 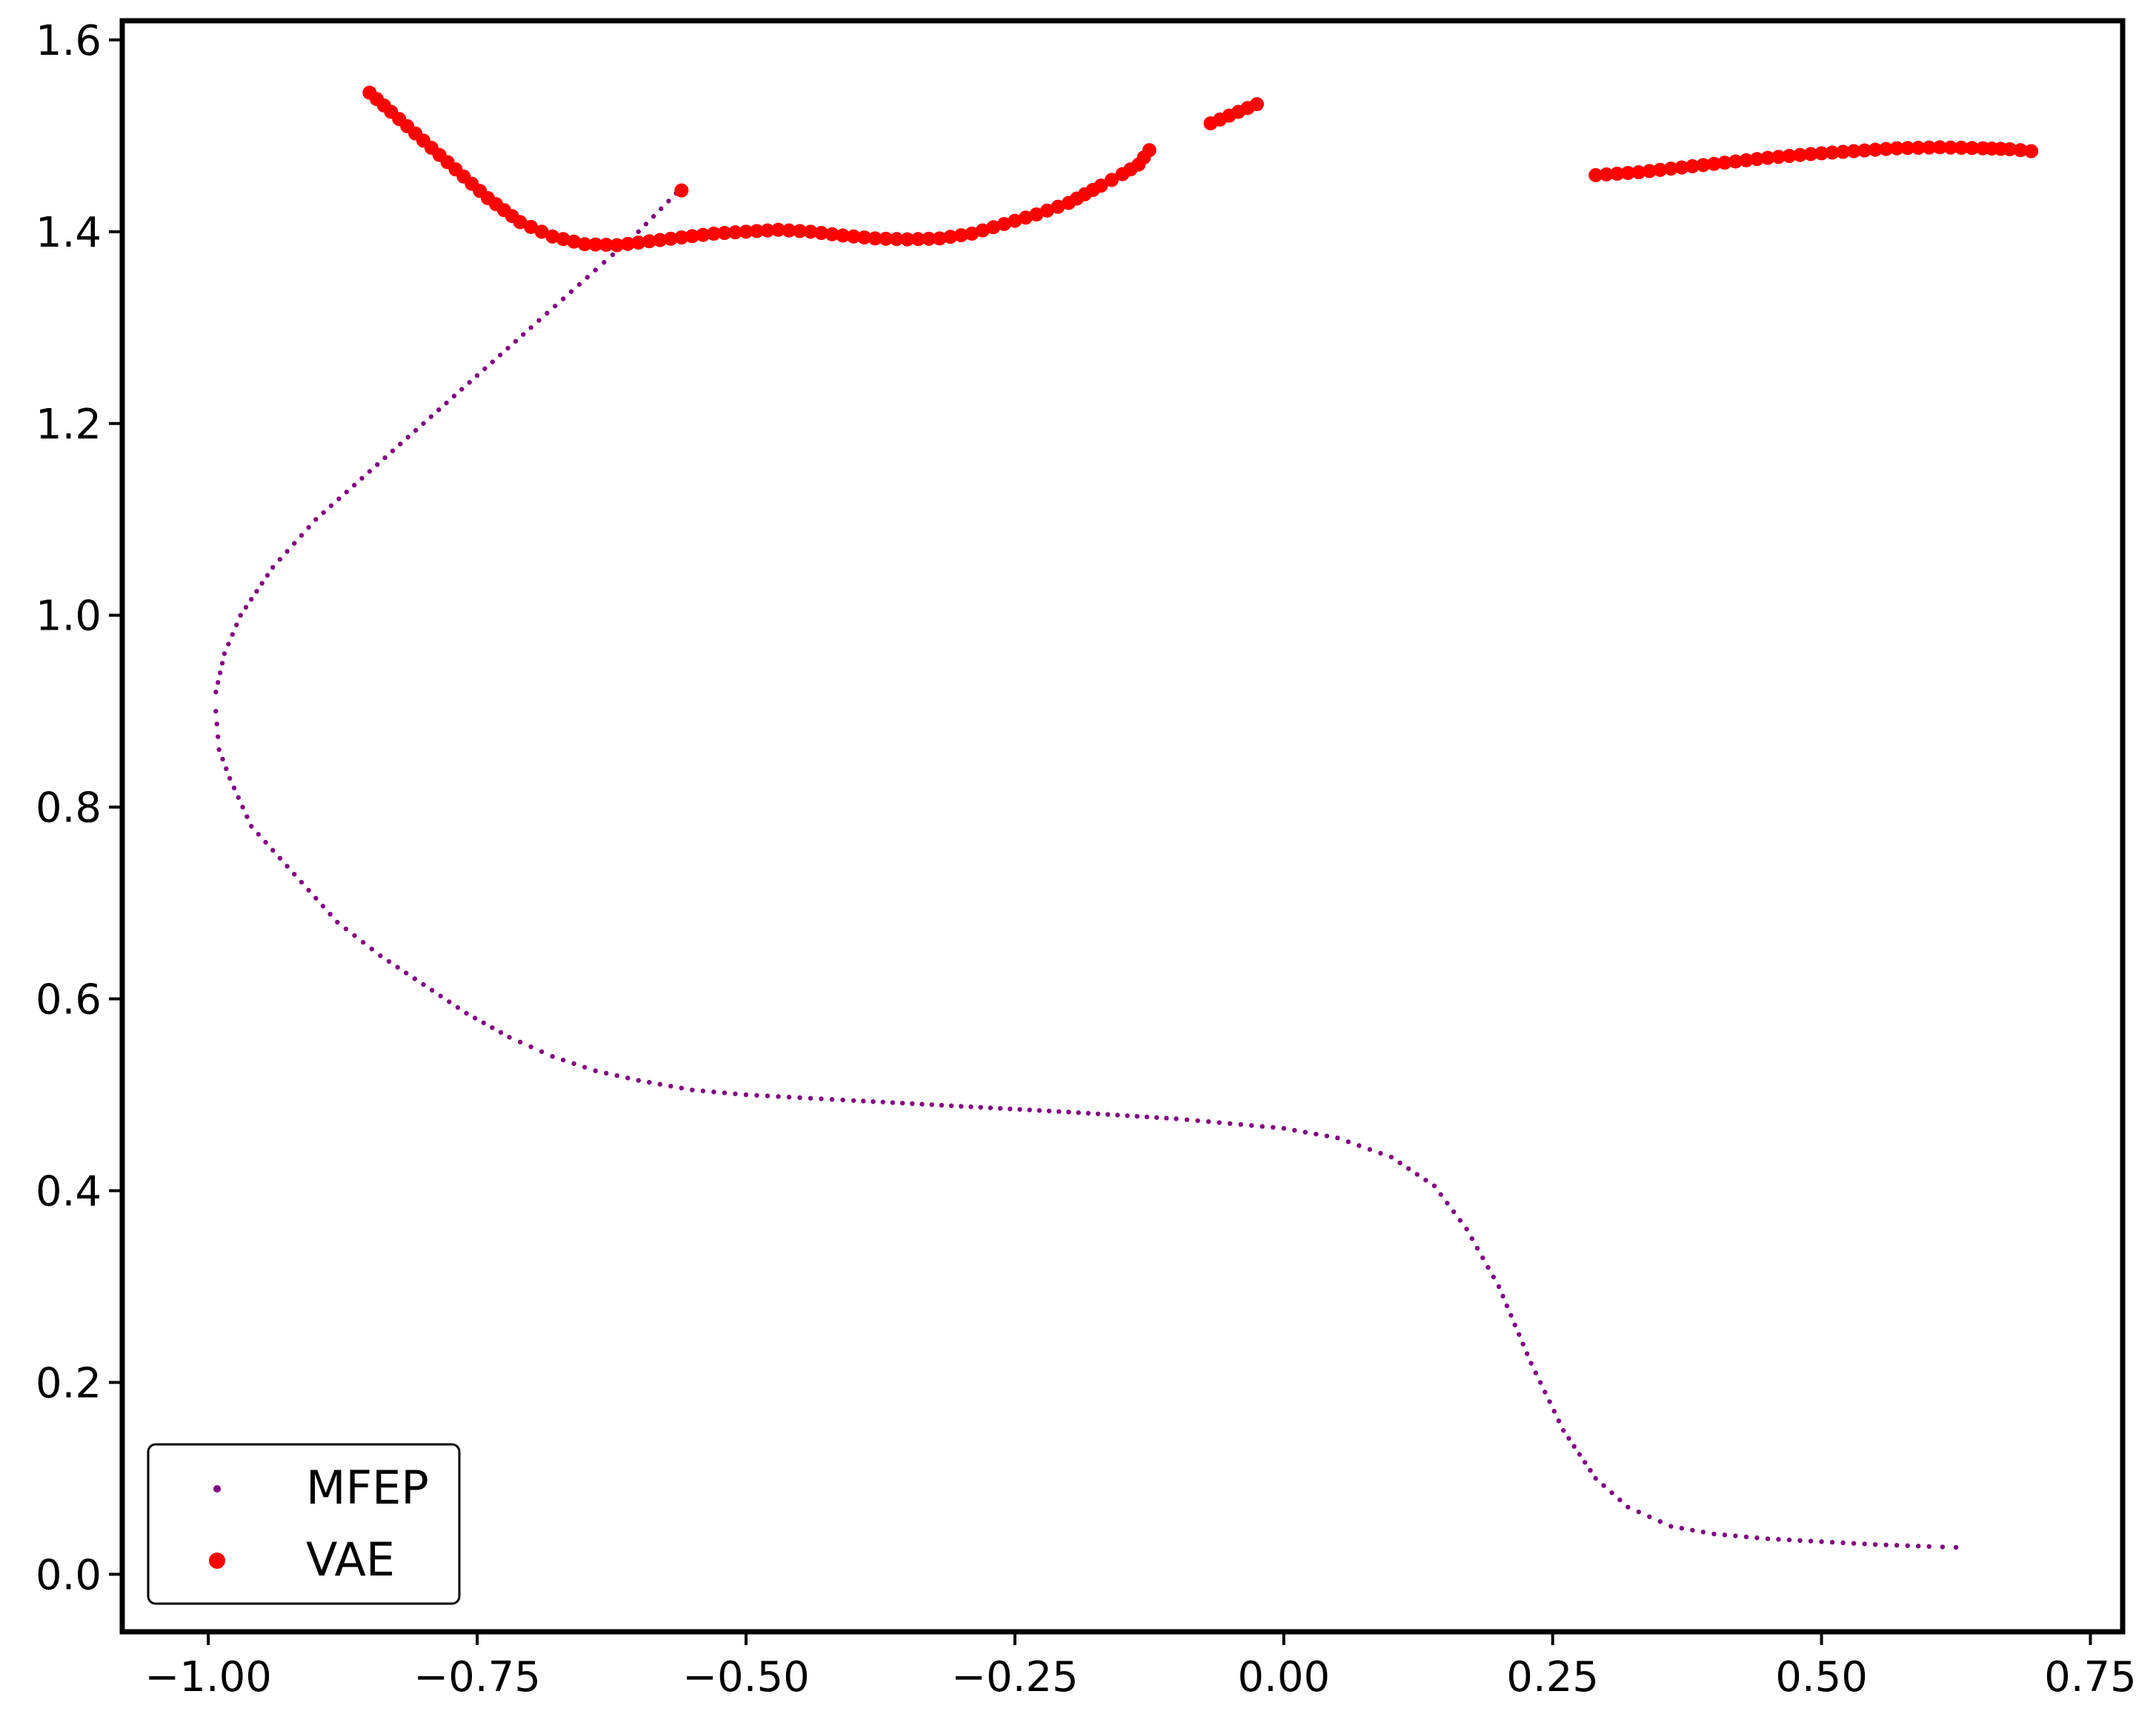 I want to click on legend-label-mfep: MFEP, so click(x=367, y=1488).